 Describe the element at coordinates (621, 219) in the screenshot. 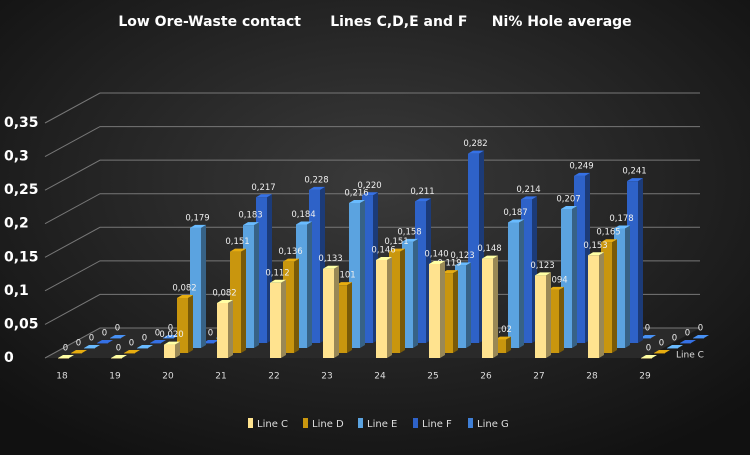

I see `value-label: 0,178` at that location.